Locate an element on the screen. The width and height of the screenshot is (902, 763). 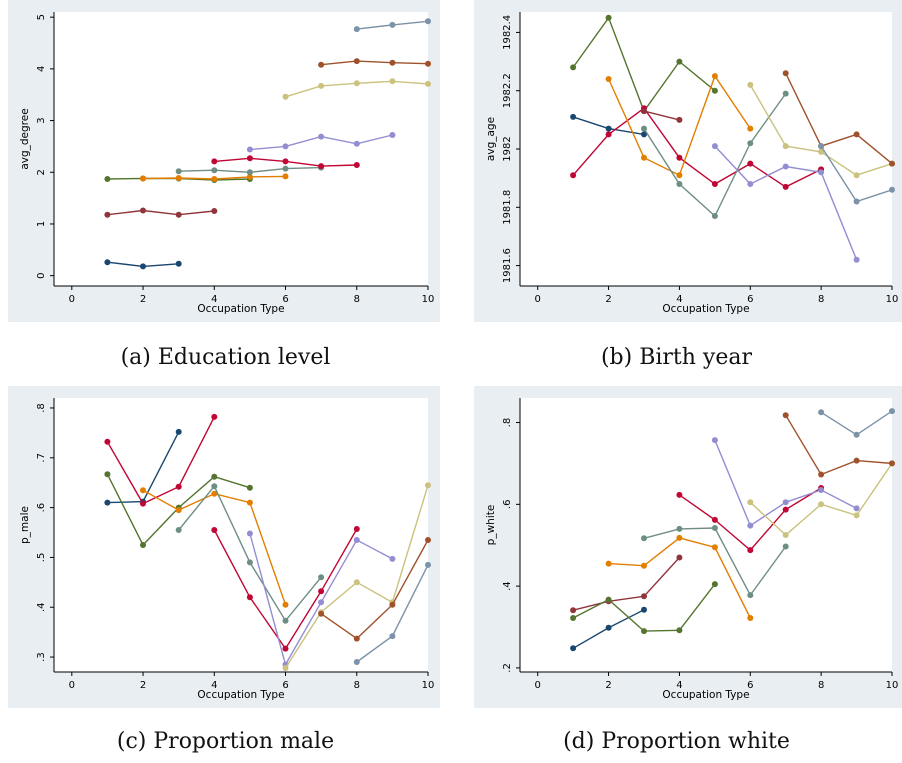
y-axis-label: avg_age is located at coordinates (491, 139).